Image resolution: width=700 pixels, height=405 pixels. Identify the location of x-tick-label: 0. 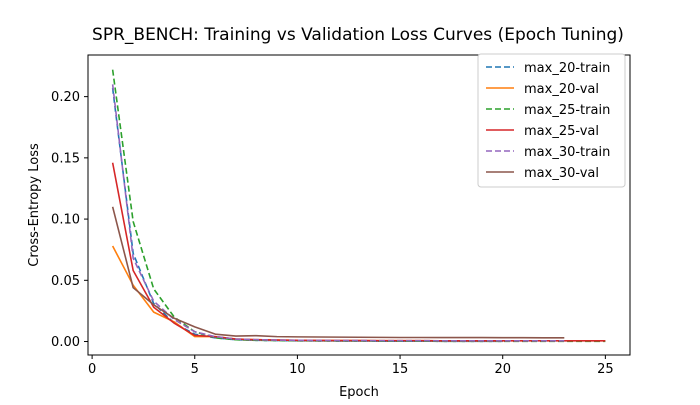
(92, 369).